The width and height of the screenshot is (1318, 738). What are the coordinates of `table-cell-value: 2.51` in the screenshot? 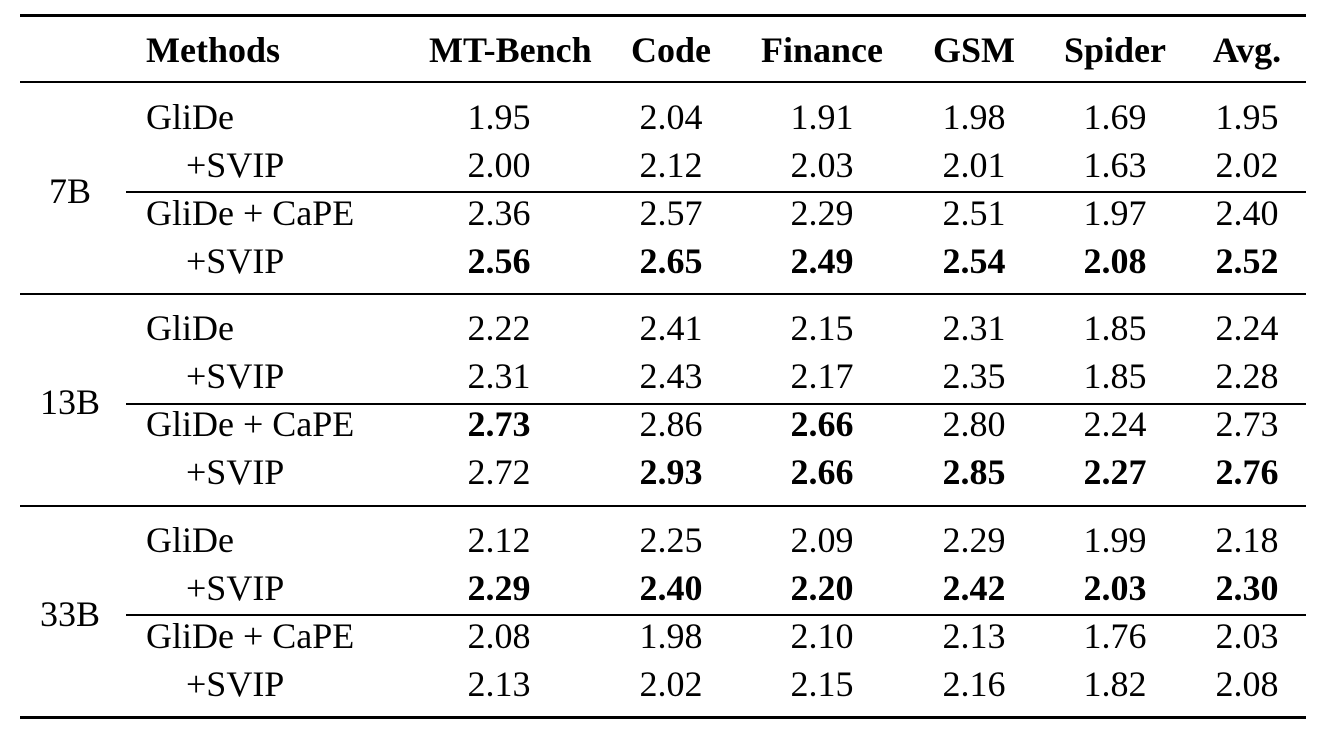 It's located at (974, 213).